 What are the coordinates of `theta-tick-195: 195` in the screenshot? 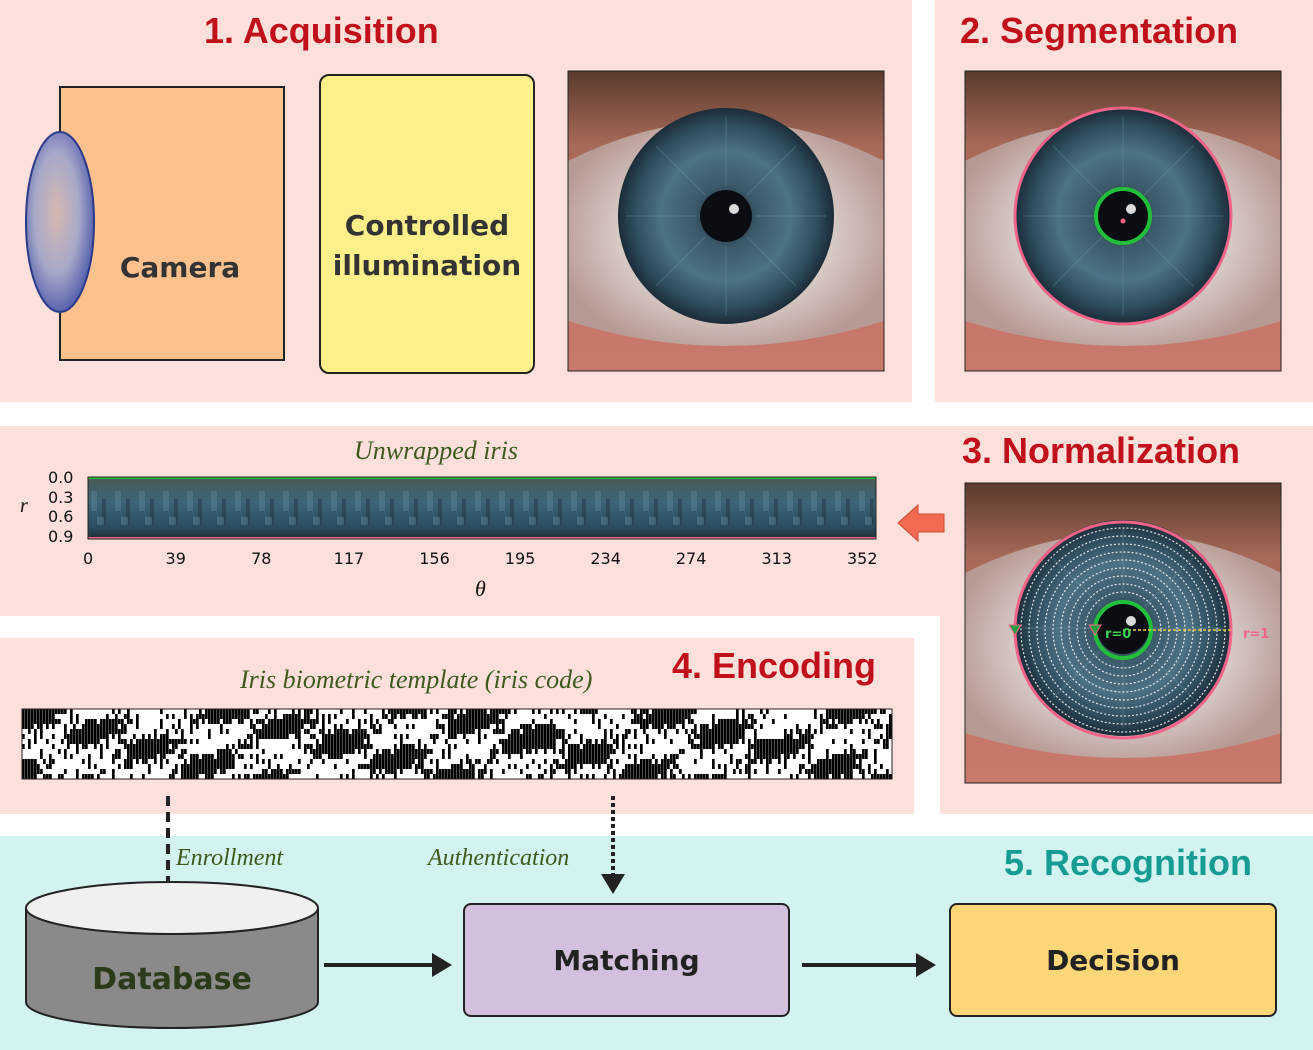 It's located at (520, 558).